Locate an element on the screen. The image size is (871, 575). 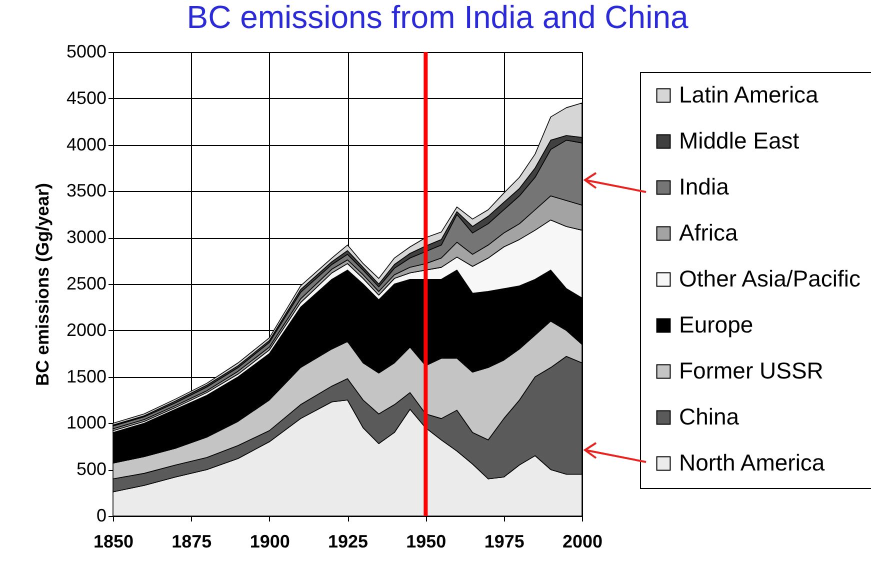
x-tick-label: 1975 is located at coordinates (504, 542).